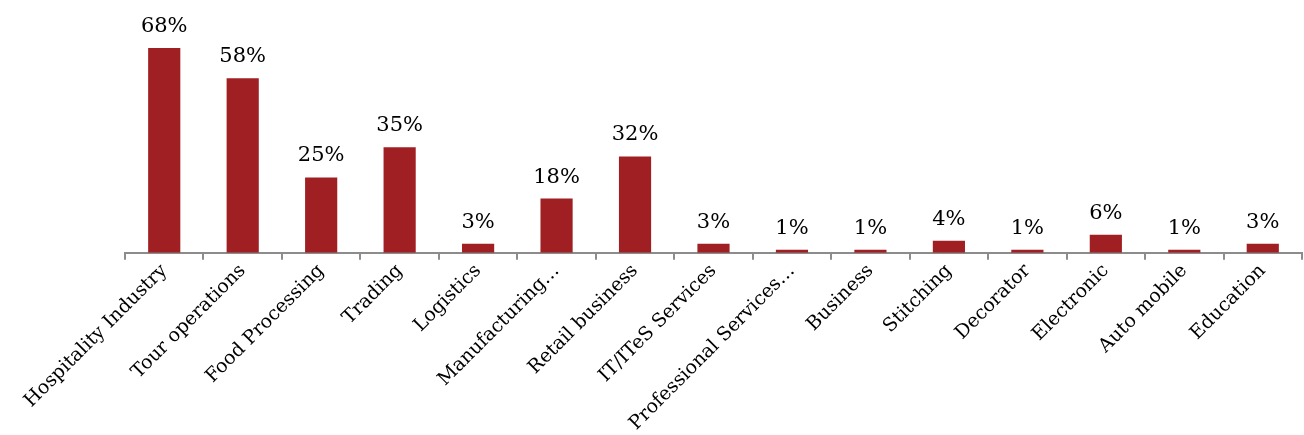 Image resolution: width=1304 pixels, height=435 pixels. Describe the element at coordinates (1106, 211) in the screenshot. I see `data-label: 6%` at that location.